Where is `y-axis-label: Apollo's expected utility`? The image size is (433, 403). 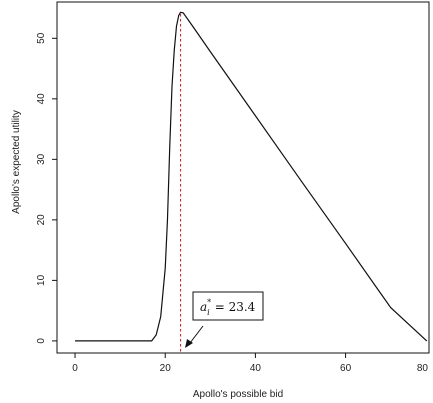 y-axis-label: Apollo's expected utility is located at coordinates (16, 162).